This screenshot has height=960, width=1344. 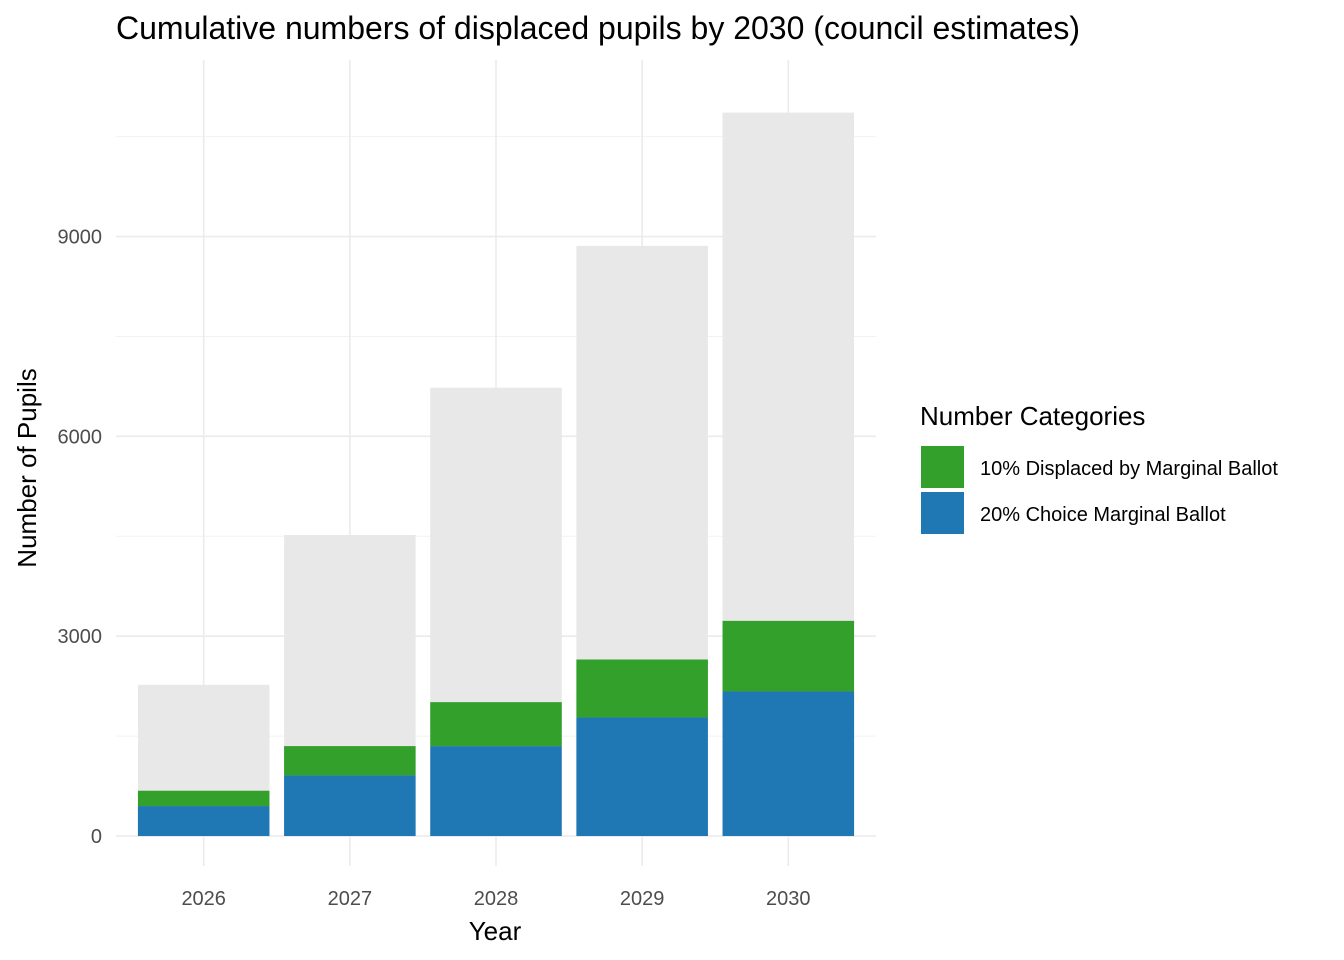 I want to click on bar-choice-2030, so click(x=788, y=764).